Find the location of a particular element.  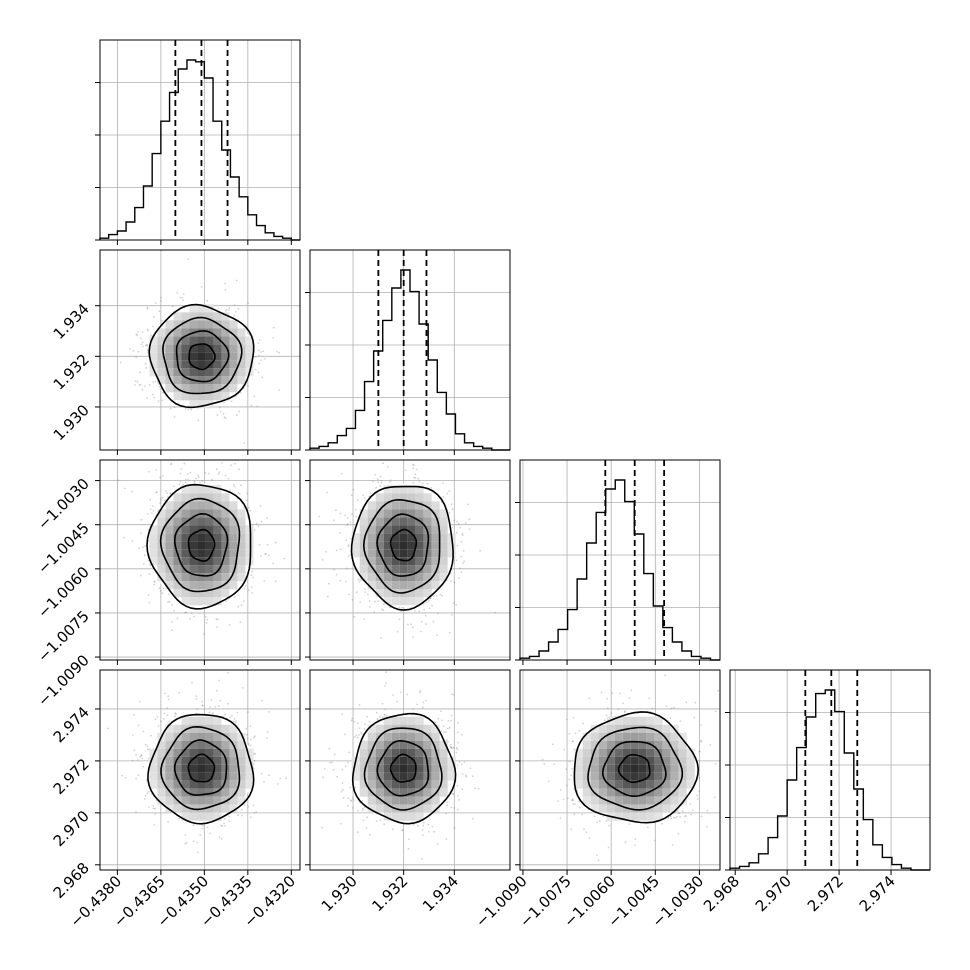

panel-frame is located at coordinates (200, 560).